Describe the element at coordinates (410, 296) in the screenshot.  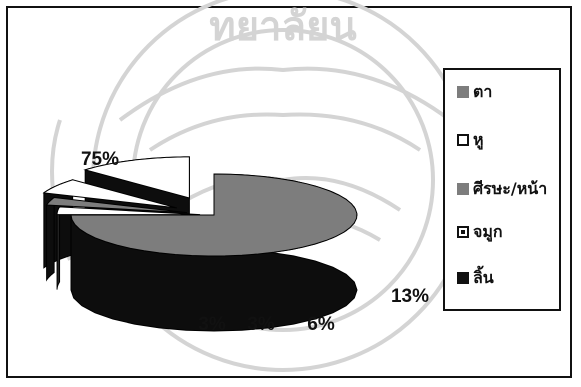
I see `data-label-4: 13%` at that location.